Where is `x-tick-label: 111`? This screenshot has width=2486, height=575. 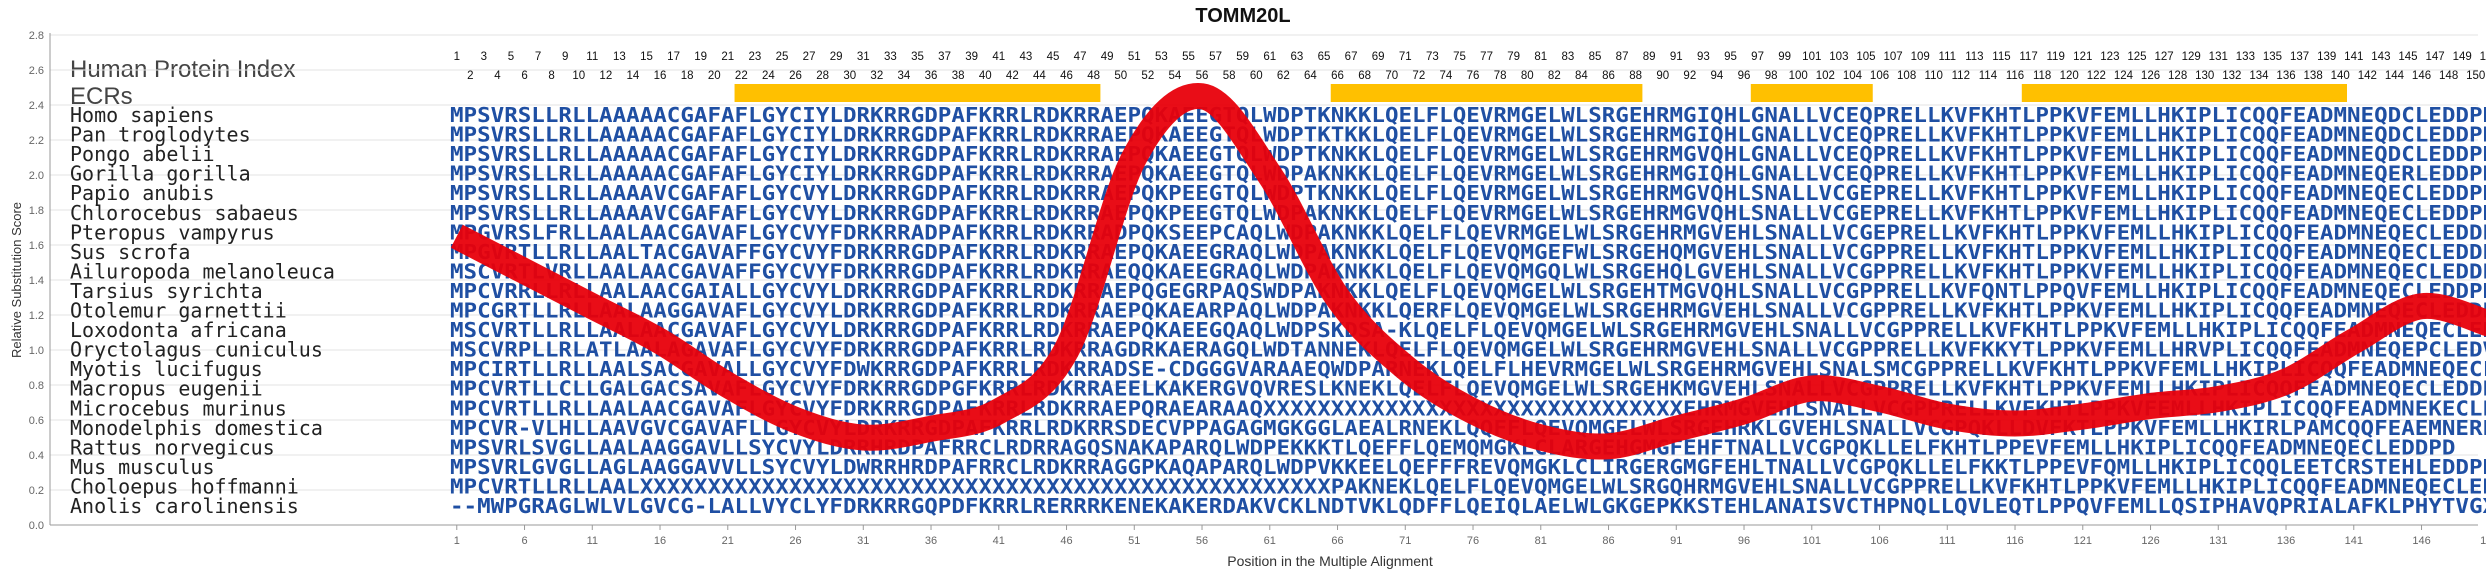 x-tick-label: 111 is located at coordinates (1947, 541).